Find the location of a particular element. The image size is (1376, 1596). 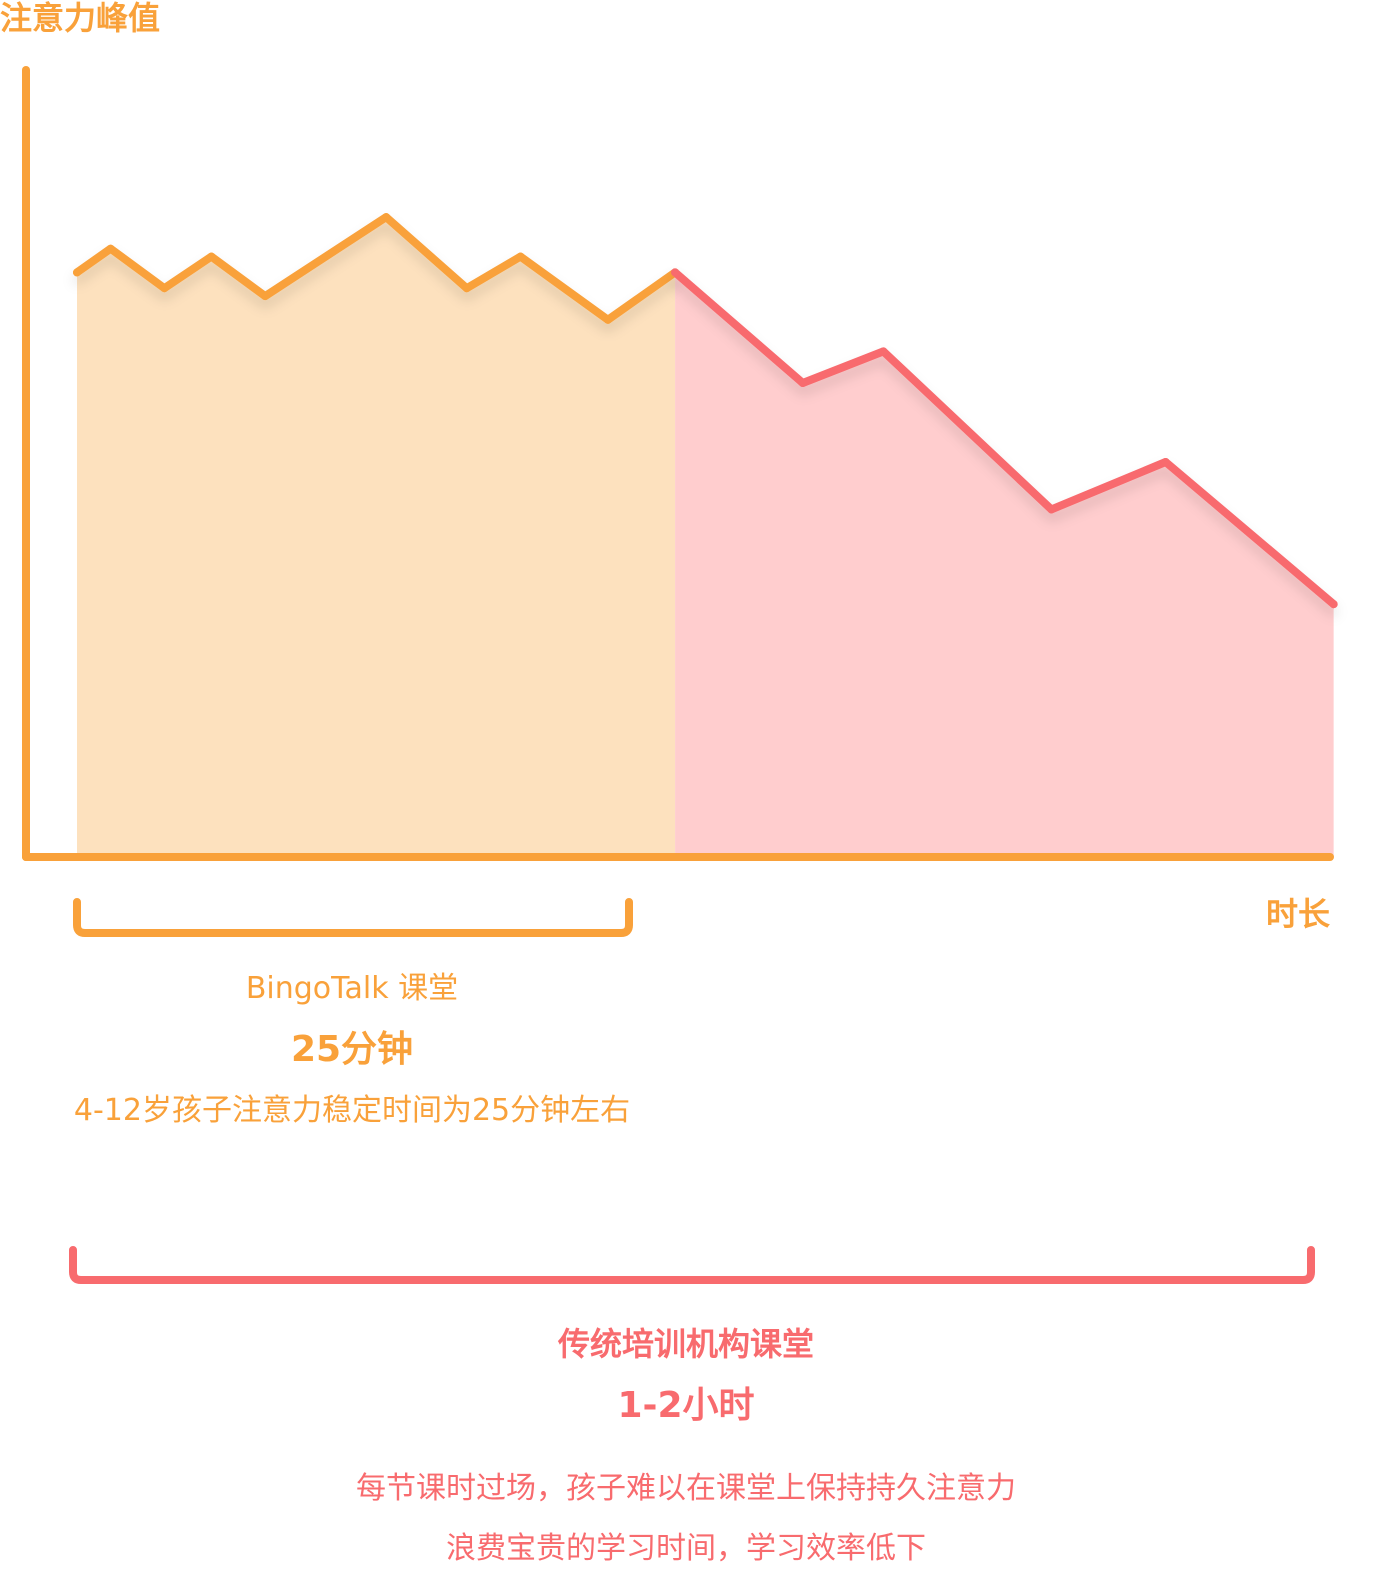

bingotalk-duration: 25分钟 is located at coordinates (352, 1049).